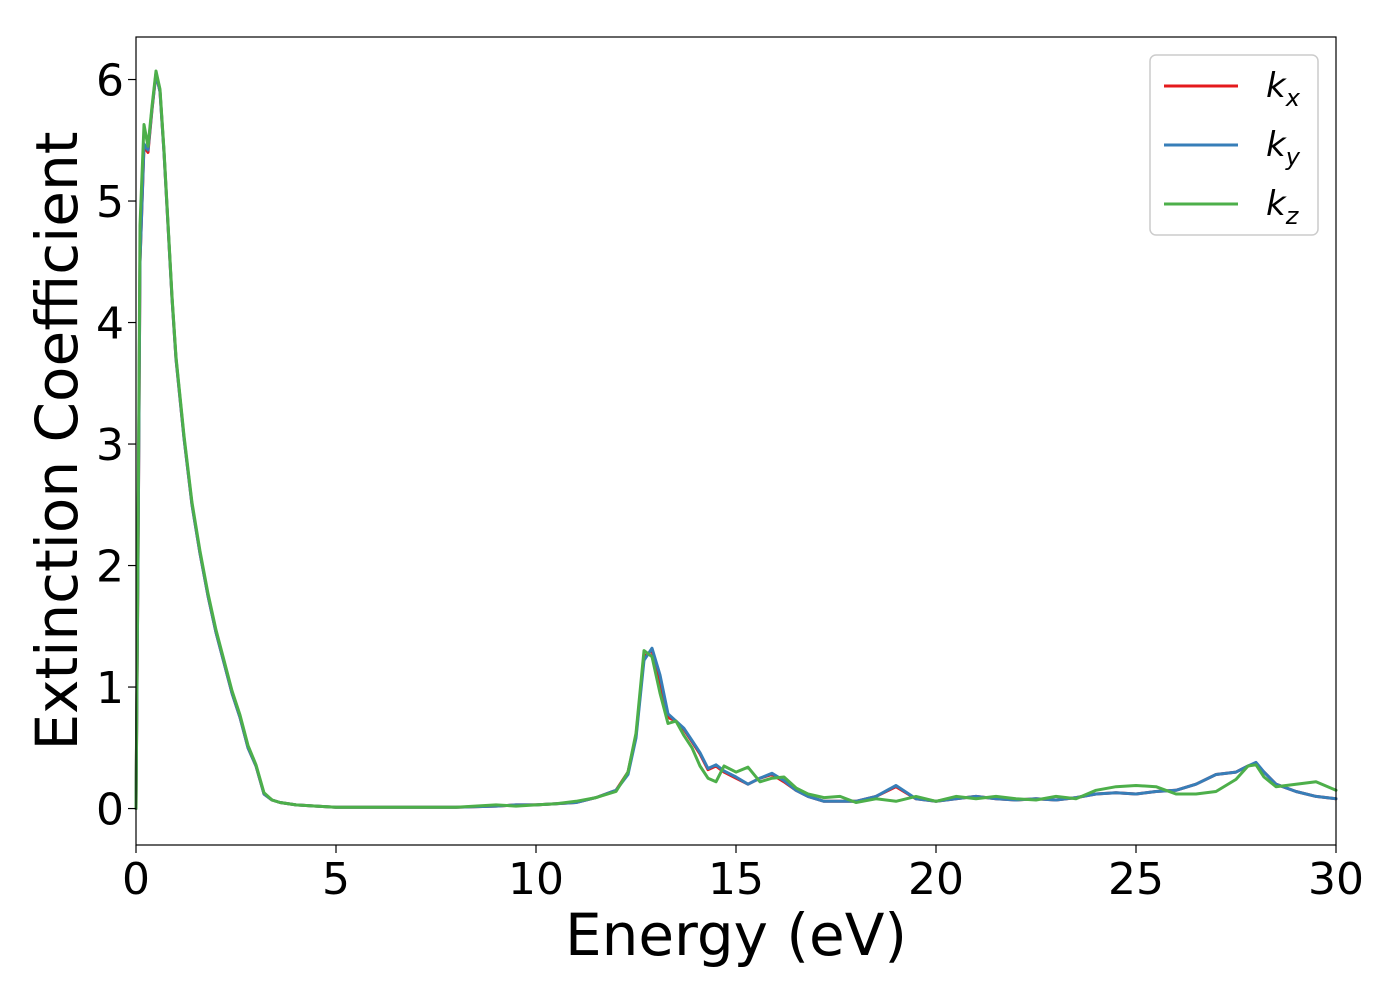 Image resolution: width=1400 pixels, height=1000 pixels. What do you see at coordinates (1283, 207) in the screenshot?
I see `legend-label-z: kz` at bounding box center [1283, 207].